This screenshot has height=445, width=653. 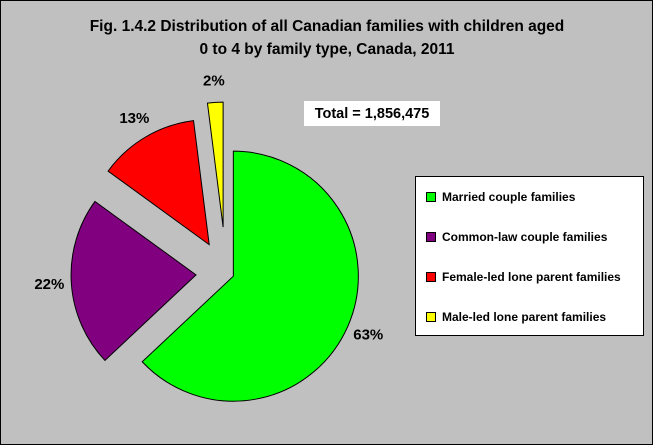 I want to click on pie-data-label-3: 13%, so click(x=134, y=118).